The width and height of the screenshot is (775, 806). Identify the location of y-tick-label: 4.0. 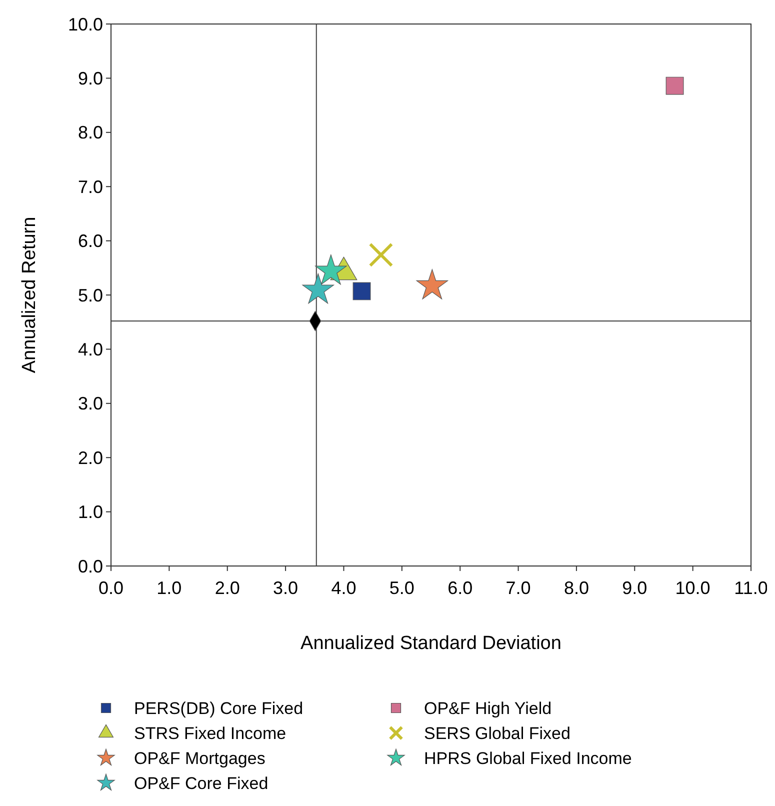
(90, 350).